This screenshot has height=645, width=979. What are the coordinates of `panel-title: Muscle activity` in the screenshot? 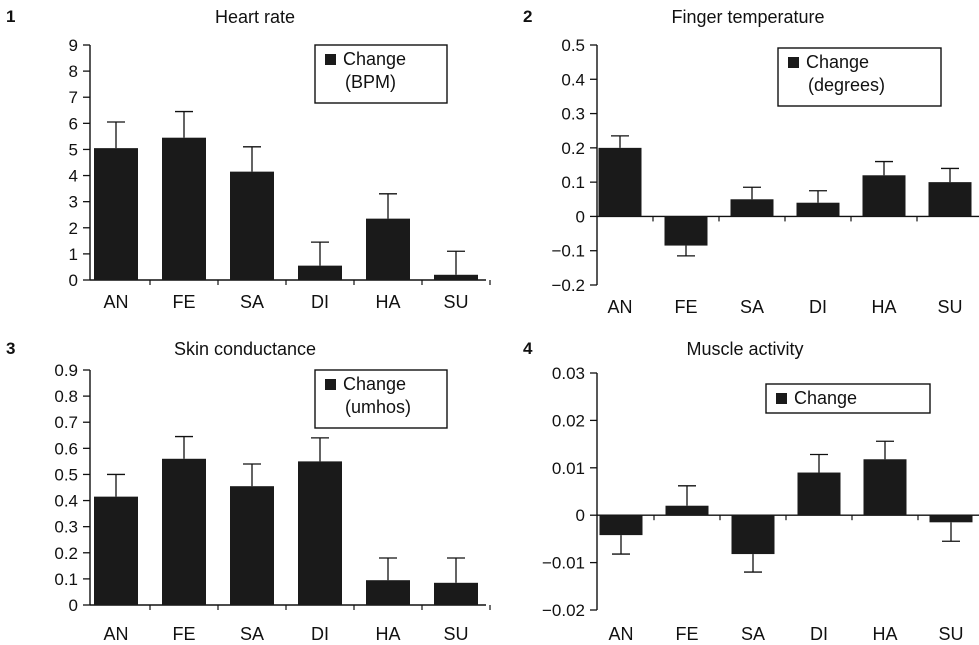 It's located at (744, 349).